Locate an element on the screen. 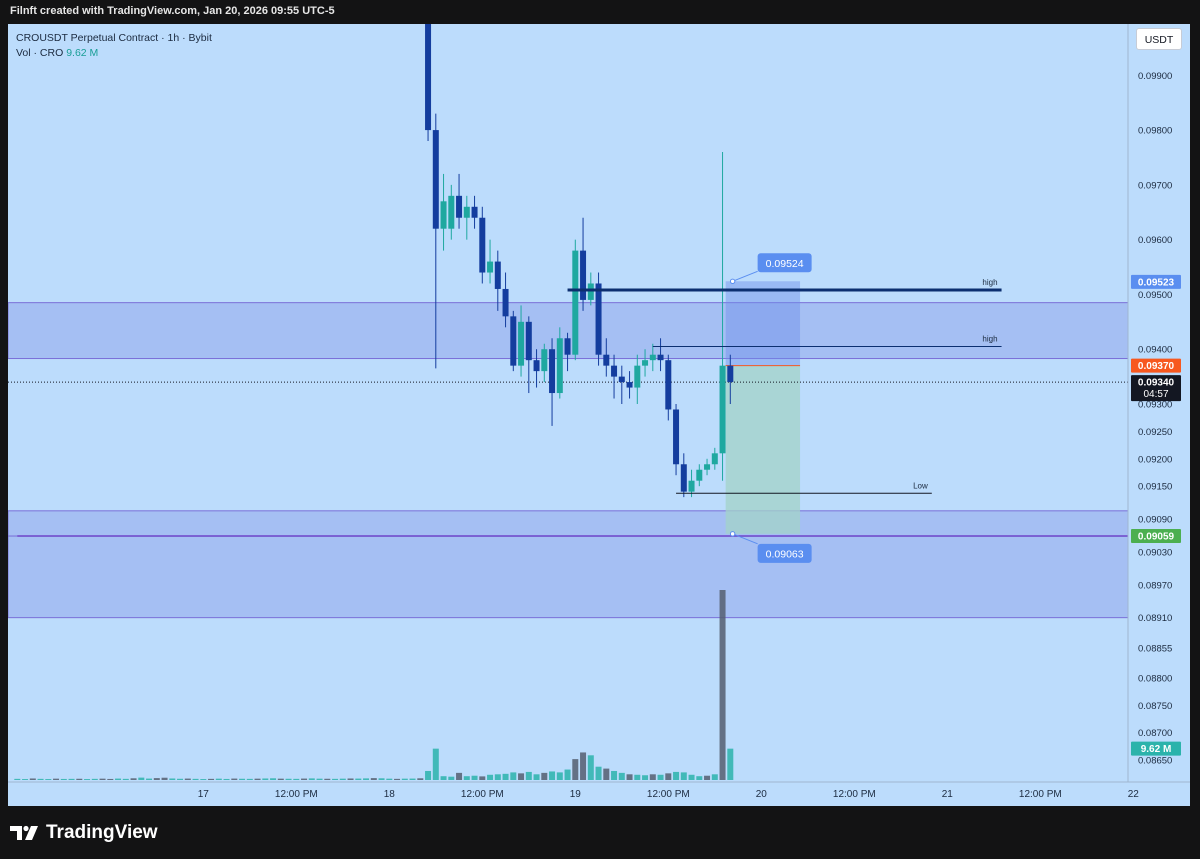 The image size is (1200, 859). currency-button: USDT is located at coordinates (1159, 39).